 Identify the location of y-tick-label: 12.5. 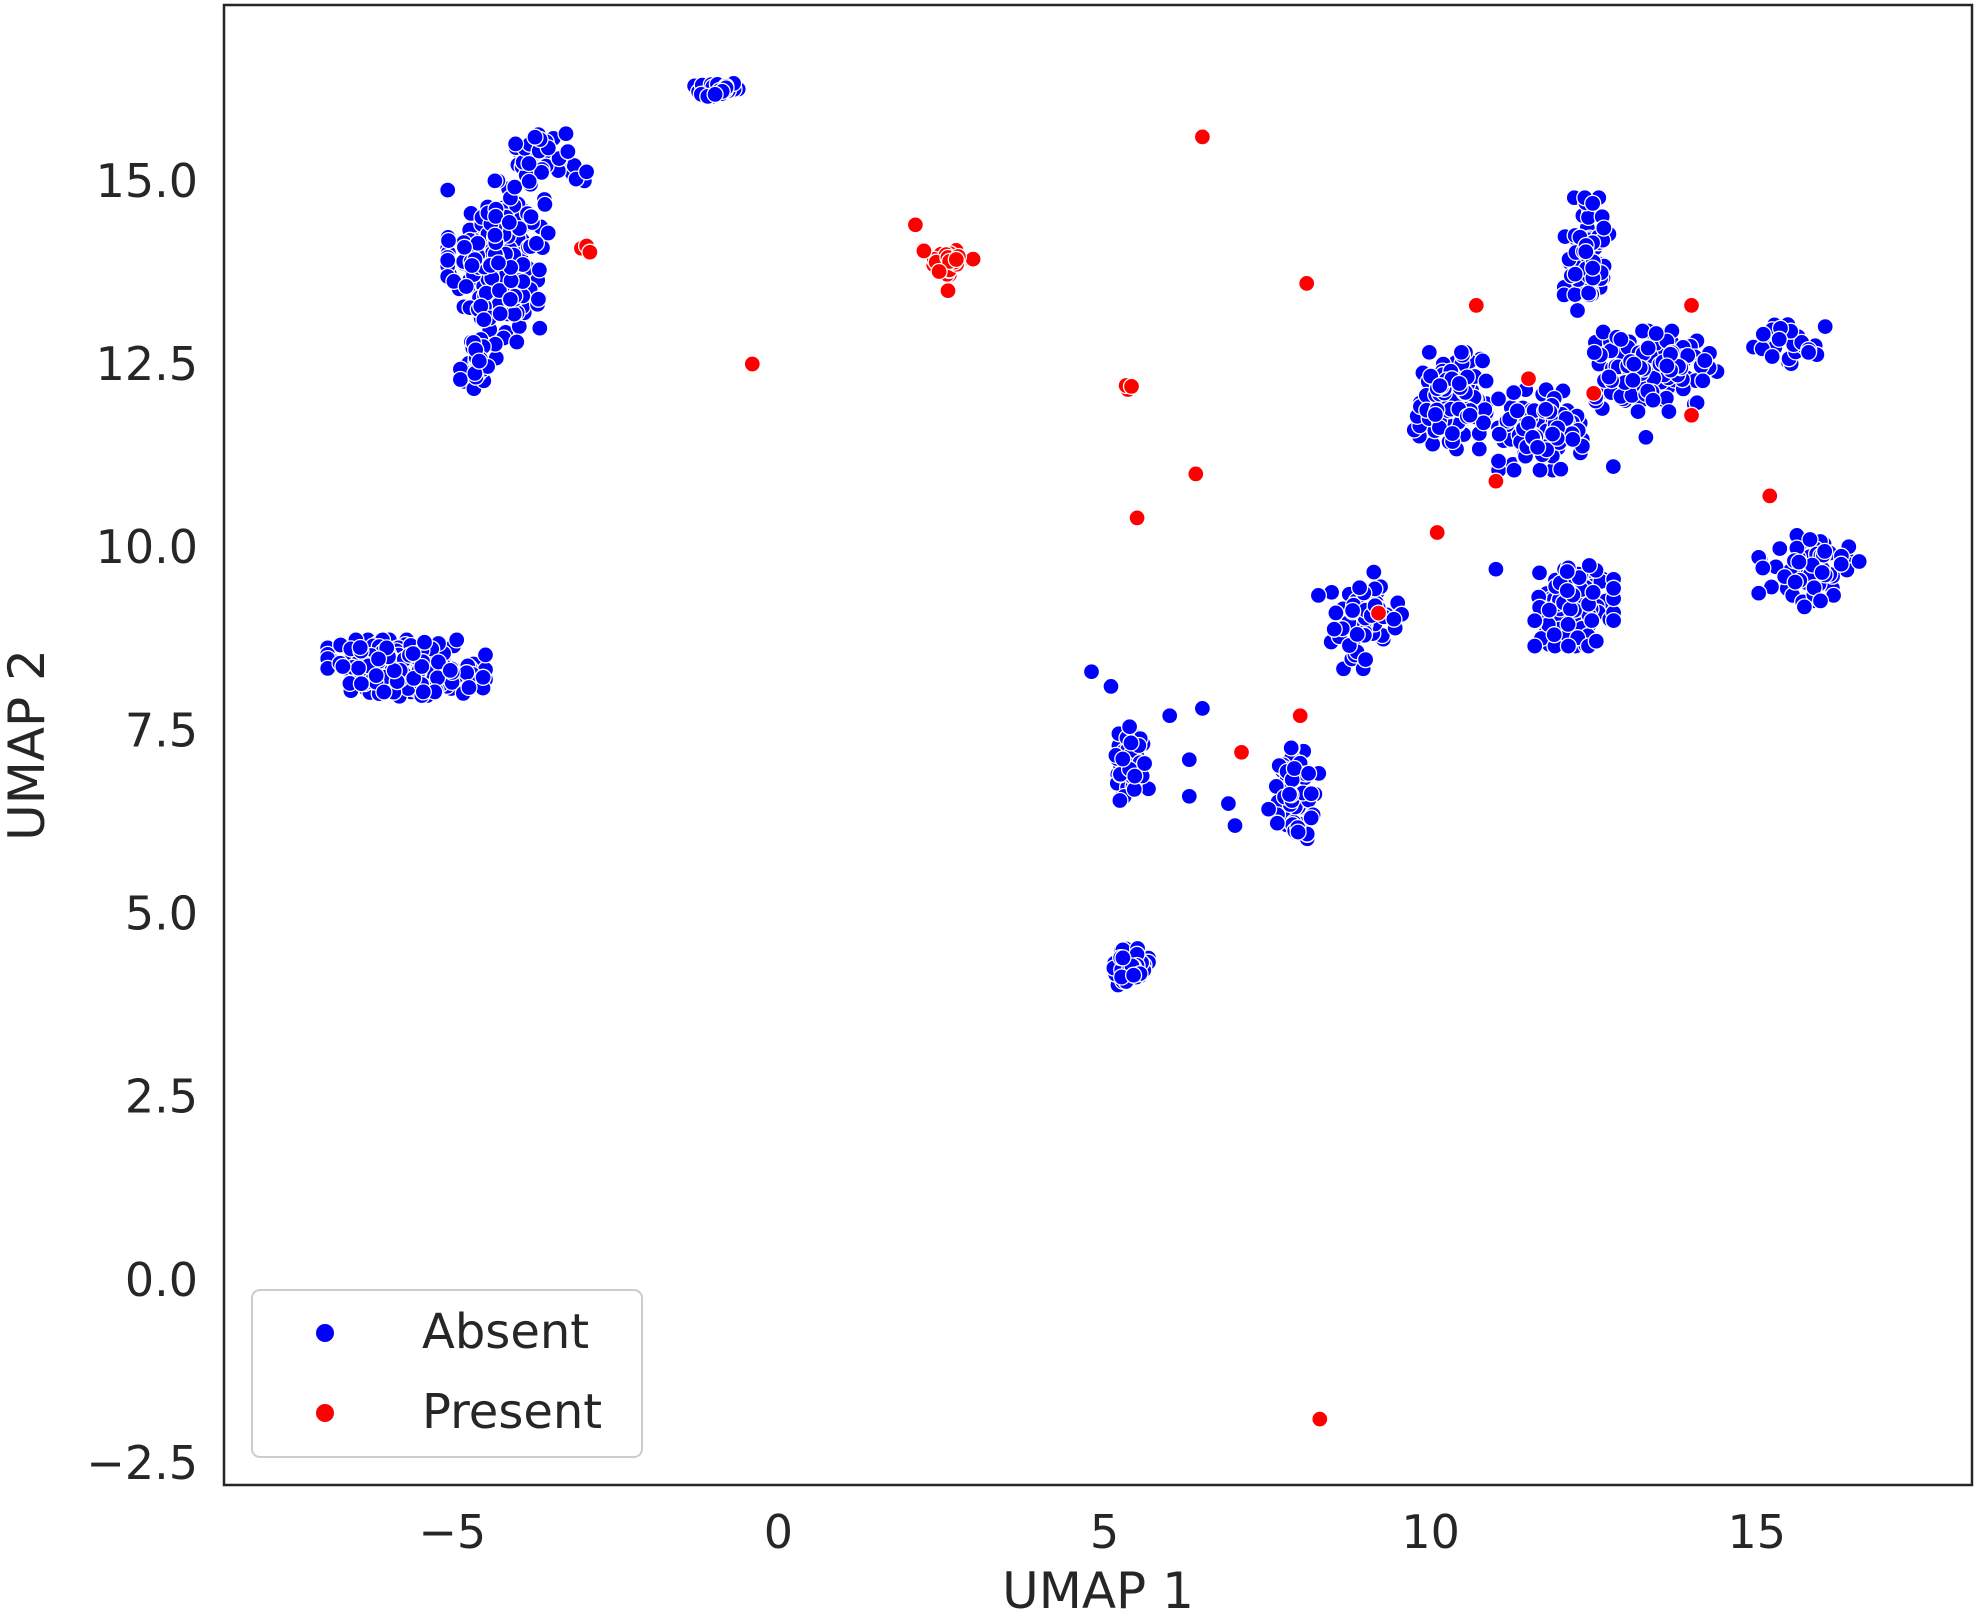
(147, 364).